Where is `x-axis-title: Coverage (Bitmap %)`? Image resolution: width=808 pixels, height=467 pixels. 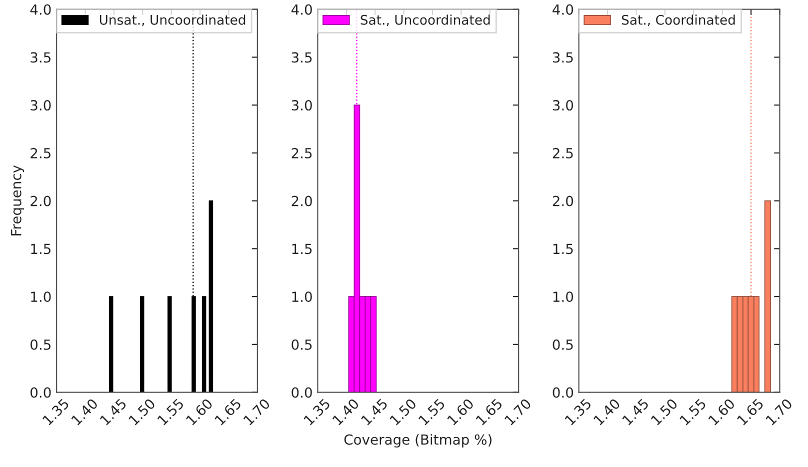
x-axis-title: Coverage (Bitmap %) is located at coordinates (418, 441).